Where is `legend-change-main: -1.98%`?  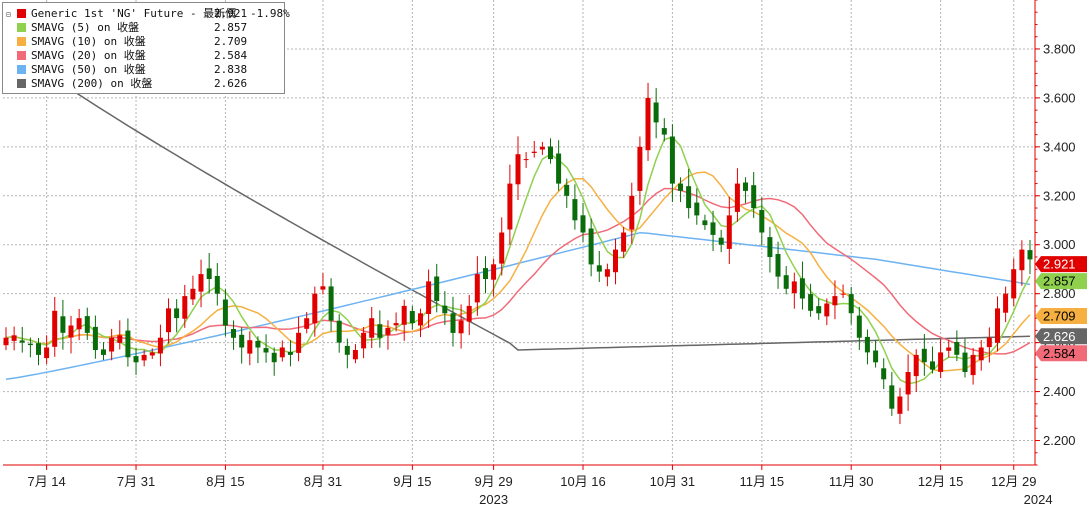 legend-change-main: -1.98% is located at coordinates (270, 13).